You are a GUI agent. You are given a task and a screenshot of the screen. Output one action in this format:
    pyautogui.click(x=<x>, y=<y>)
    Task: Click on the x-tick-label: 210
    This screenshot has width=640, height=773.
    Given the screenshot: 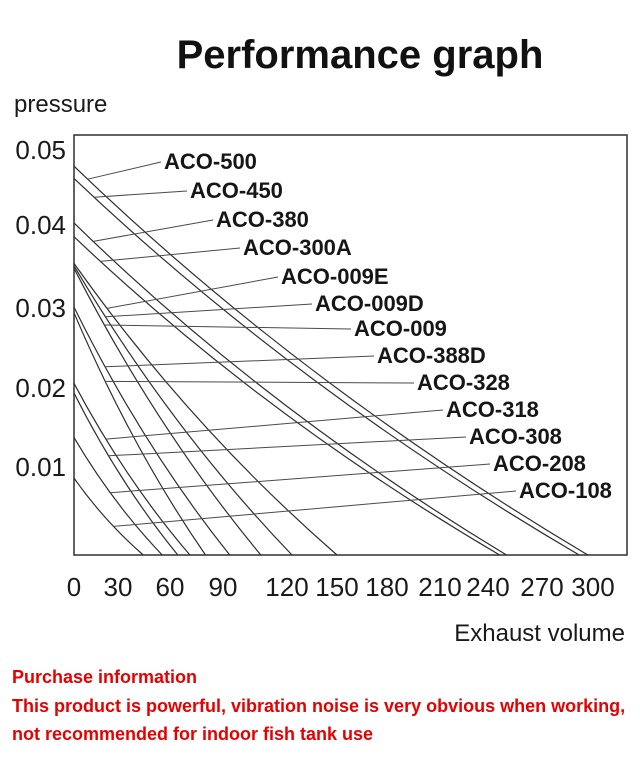 What is the action you would take?
    pyautogui.click(x=439, y=587)
    